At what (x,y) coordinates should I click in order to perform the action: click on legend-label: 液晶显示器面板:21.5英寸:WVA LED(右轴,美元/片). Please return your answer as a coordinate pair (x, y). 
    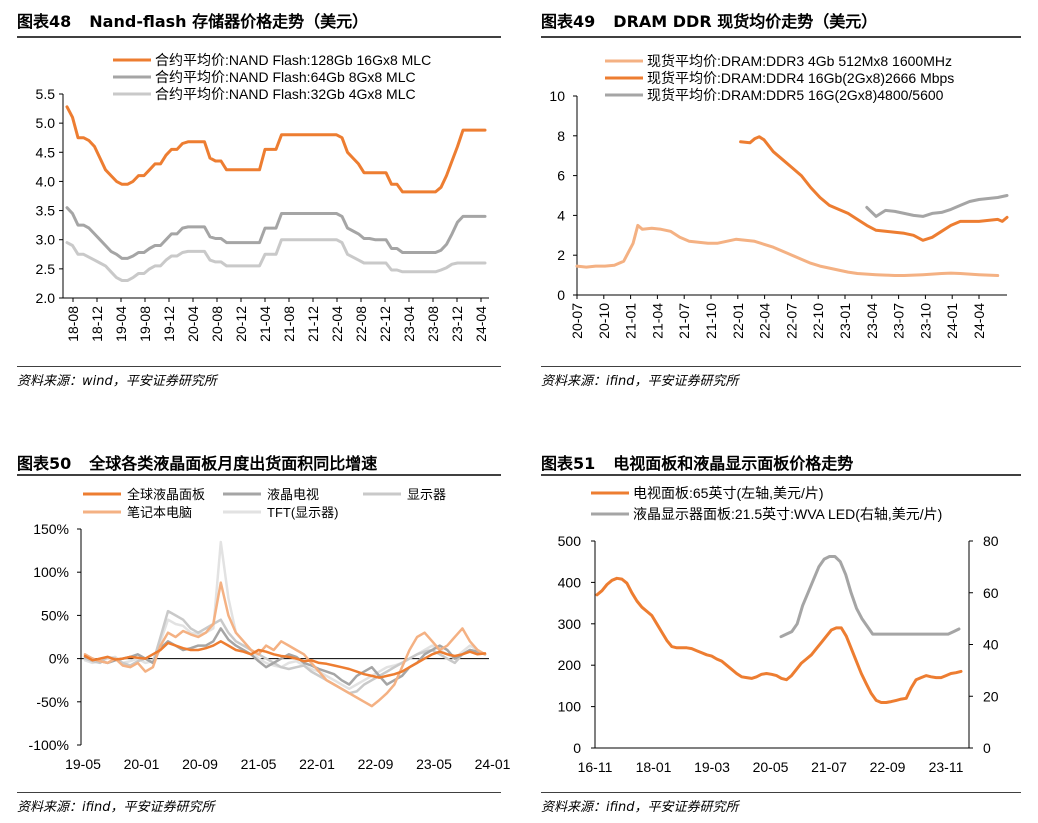
    Looking at the image, I should click on (787, 514).